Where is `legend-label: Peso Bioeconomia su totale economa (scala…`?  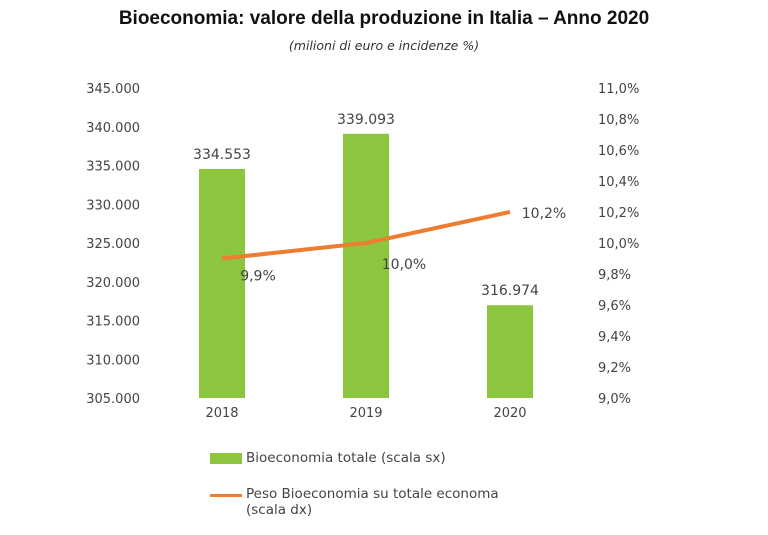
legend-label: Peso Bioeconomia su totale economa (scala… is located at coordinates (372, 502).